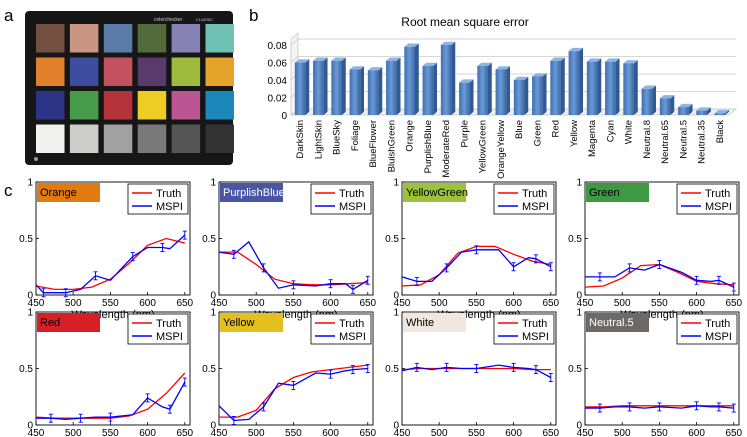 The width and height of the screenshot is (747, 437). Describe the element at coordinates (604, 193) in the screenshot. I see `sample-name: Green` at that location.